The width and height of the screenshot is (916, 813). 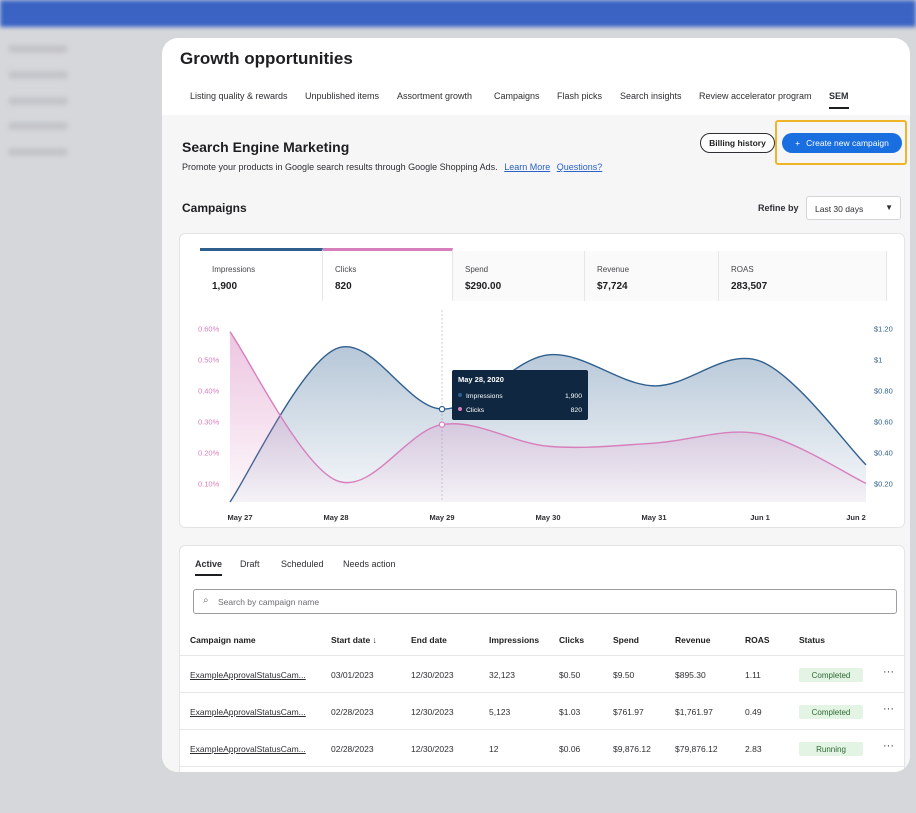 What do you see at coordinates (514, 640) in the screenshot?
I see `column-header: Impressions` at bounding box center [514, 640].